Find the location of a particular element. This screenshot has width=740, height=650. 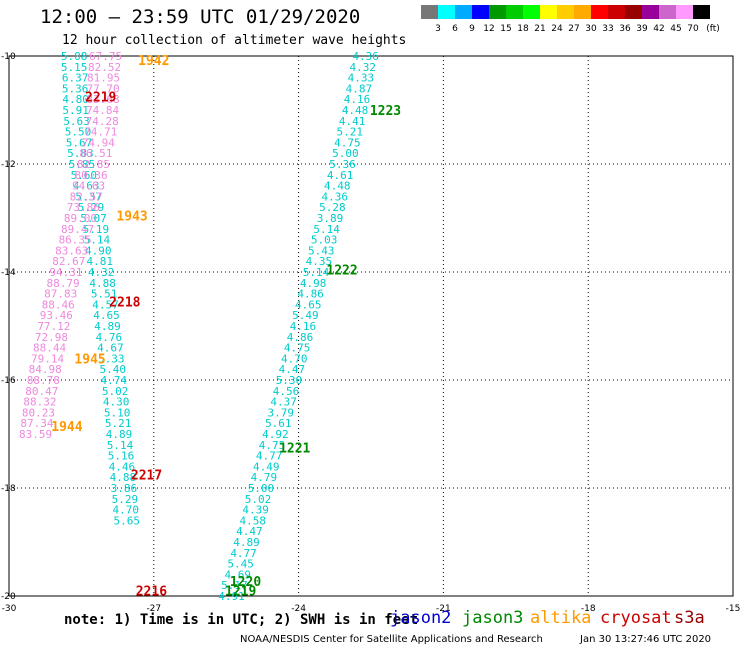

jason3-wave-height-label: 5.08 is located at coordinates (74, 56).